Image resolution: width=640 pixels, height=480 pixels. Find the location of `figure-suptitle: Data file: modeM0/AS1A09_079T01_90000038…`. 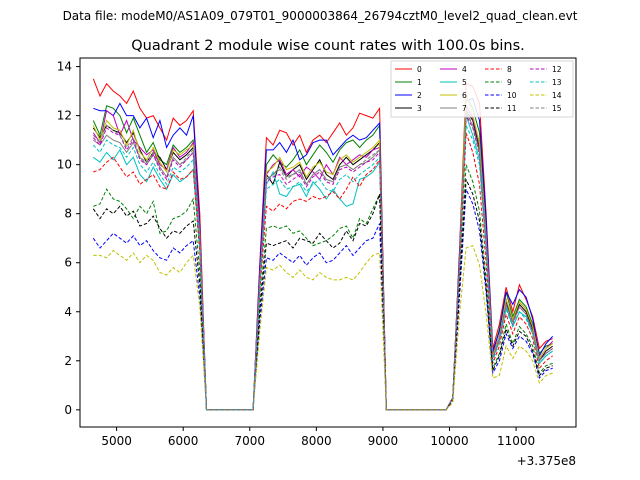

figure-suptitle: Data file: modeM0/AS1A09_079T01_90000038… is located at coordinates (320, 16).